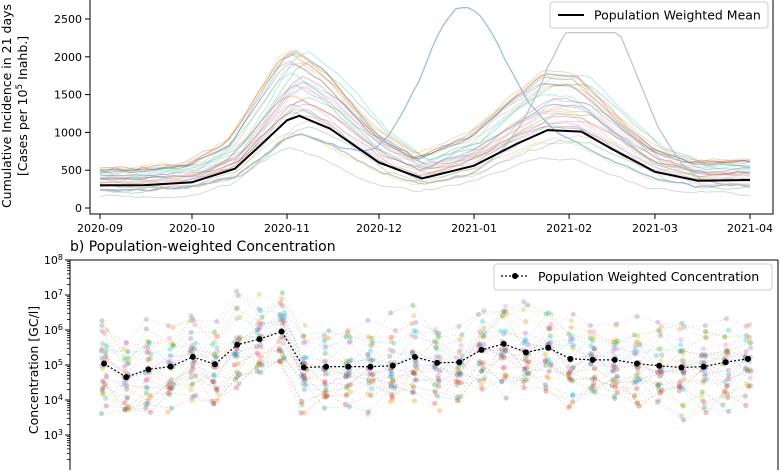 Image resolution: width=780 pixels, height=474 pixels. I want to click on region-series-b, so click(426, 376).